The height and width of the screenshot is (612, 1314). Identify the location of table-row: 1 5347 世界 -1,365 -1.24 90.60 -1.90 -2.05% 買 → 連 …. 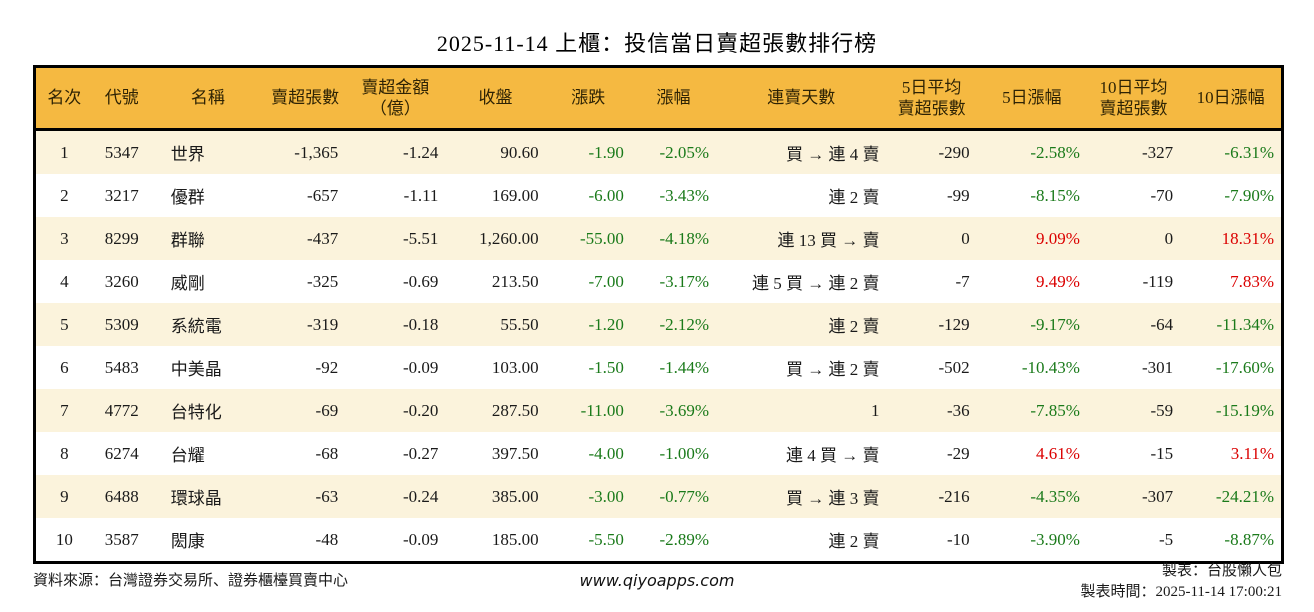
(658, 151).